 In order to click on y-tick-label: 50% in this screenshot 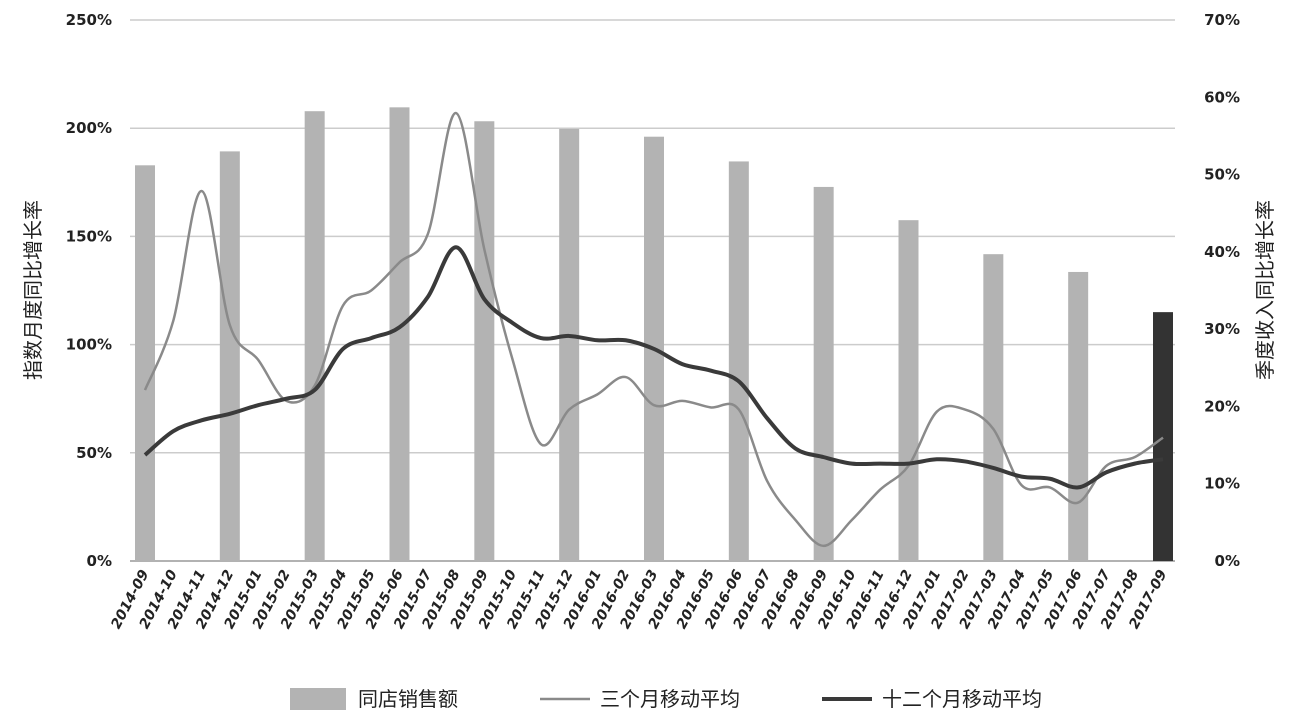, I will do `click(94, 453)`.